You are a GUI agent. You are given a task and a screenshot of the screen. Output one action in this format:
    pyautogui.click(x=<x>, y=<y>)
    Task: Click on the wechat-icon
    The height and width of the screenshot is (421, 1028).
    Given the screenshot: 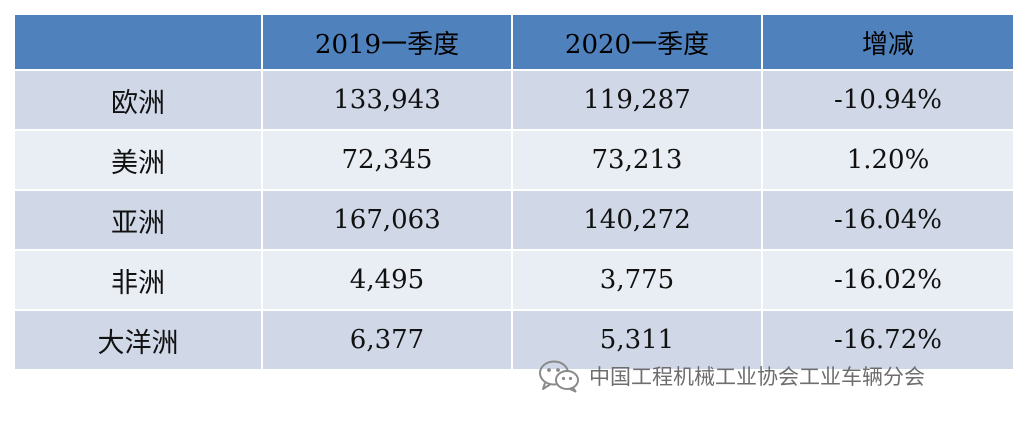 What is the action you would take?
    pyautogui.click(x=559, y=376)
    